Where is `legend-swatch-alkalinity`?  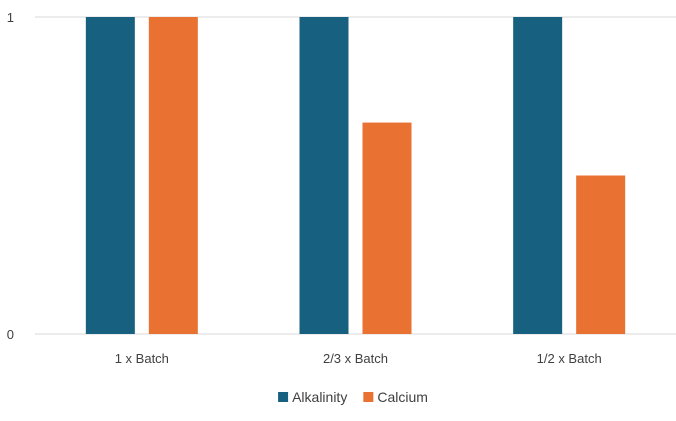 legend-swatch-alkalinity is located at coordinates (283, 397).